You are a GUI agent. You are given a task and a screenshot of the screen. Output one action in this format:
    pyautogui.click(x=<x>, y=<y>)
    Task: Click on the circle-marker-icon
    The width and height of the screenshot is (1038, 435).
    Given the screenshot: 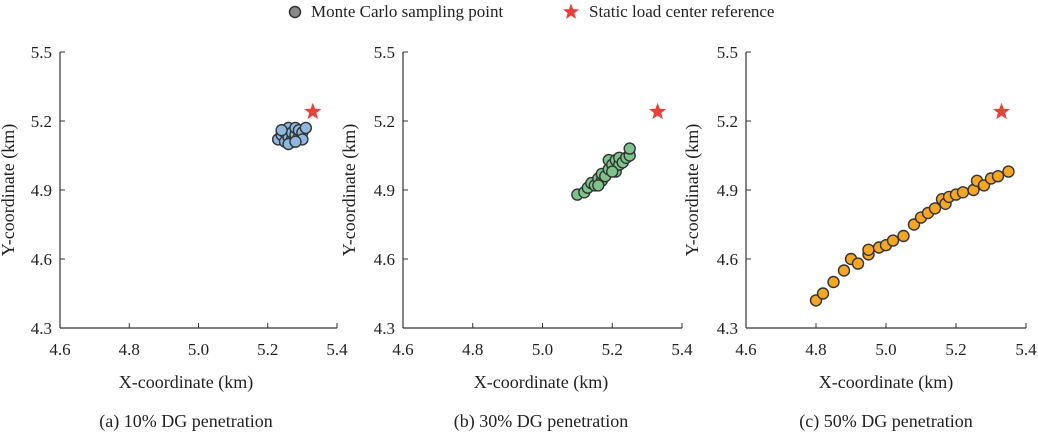 What is the action you would take?
    pyautogui.click(x=295, y=12)
    